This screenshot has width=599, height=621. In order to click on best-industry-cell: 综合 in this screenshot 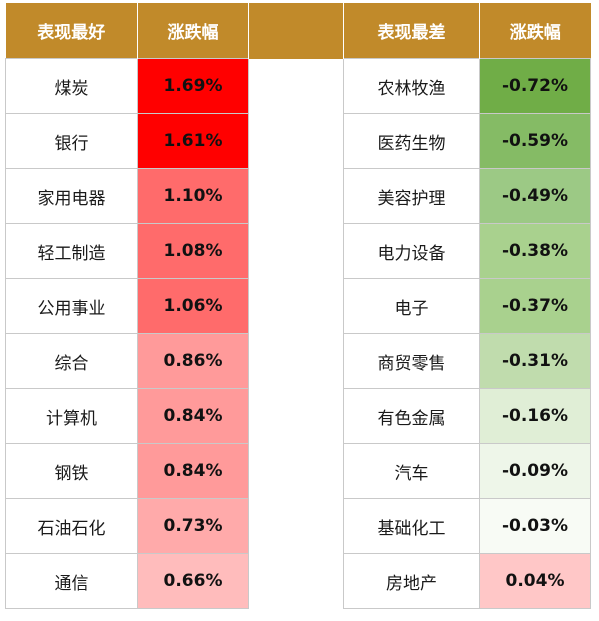, I will do `click(71, 361)`.